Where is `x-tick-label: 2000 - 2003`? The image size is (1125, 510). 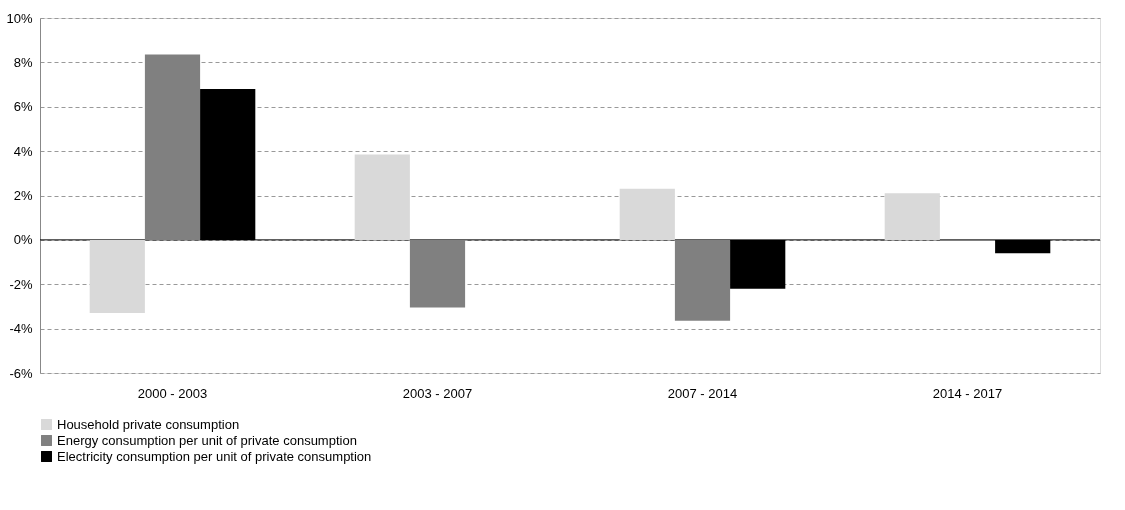
x-tick-label: 2000 - 2003 is located at coordinates (172, 393).